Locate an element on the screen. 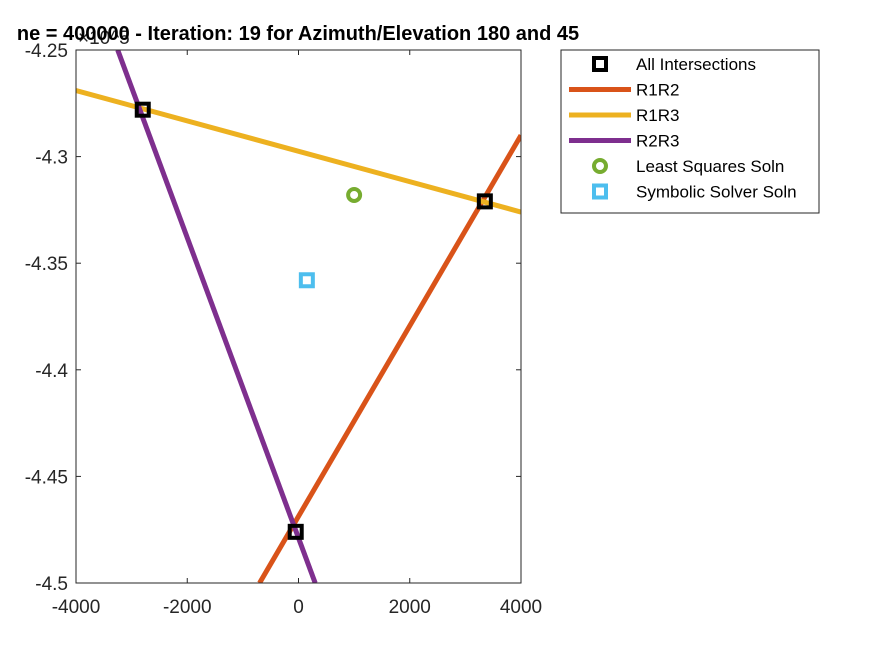  legend-label-r2r3: R2R3 is located at coordinates (657, 141).